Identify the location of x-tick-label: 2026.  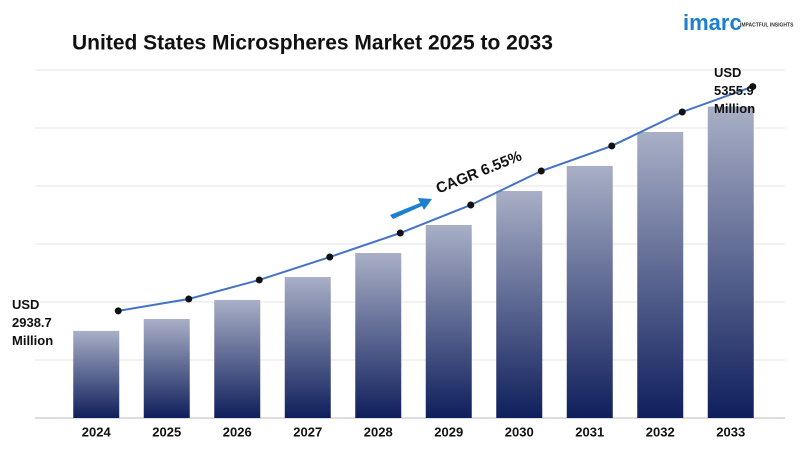
(237, 431).